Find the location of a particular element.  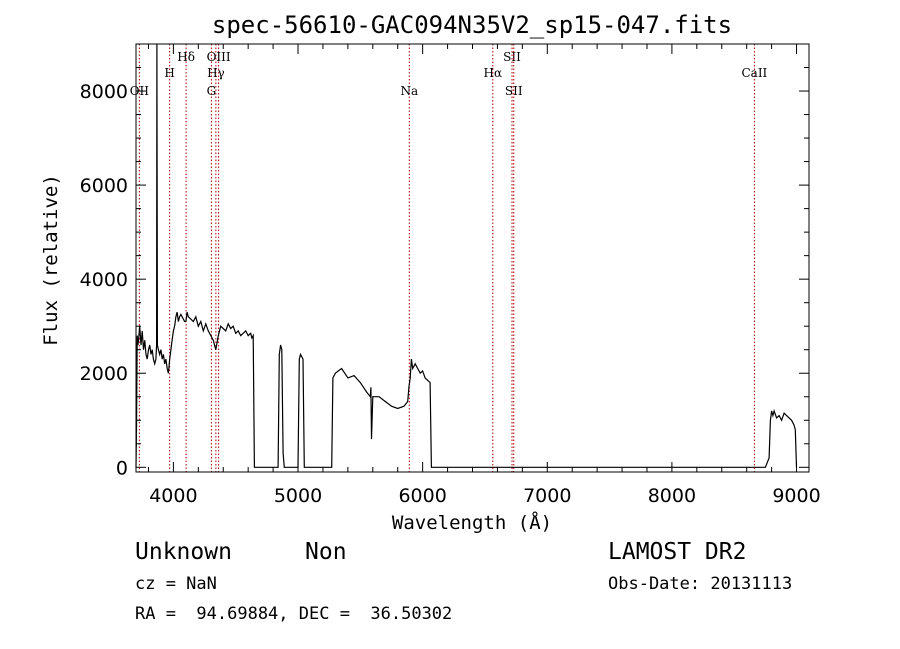

marker-label-2: Hδ is located at coordinates (186, 57).